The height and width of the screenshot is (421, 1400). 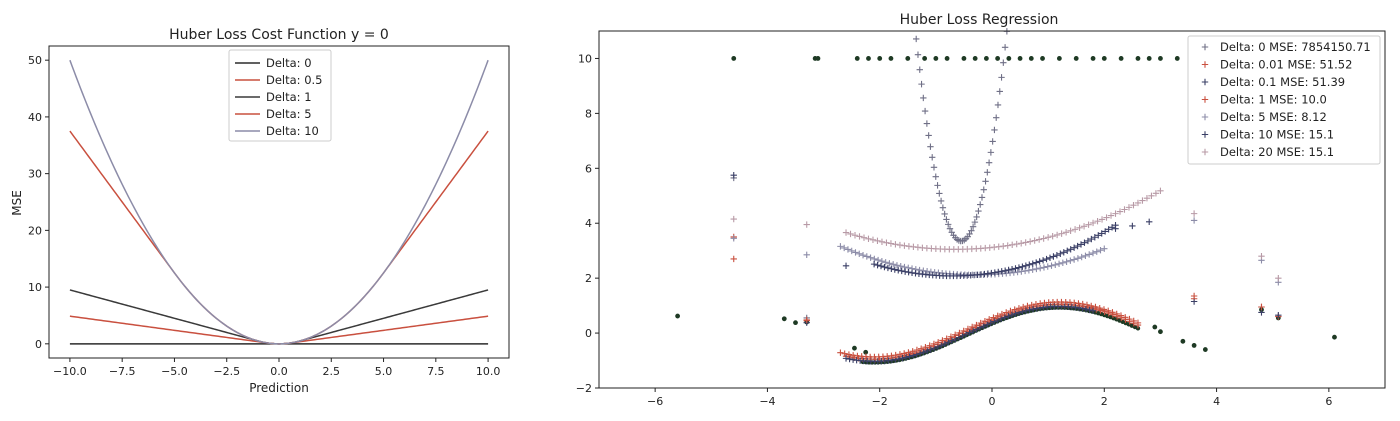 I want to click on chart1-y-ticks: 0 10 20 30 40 50, so click(x=38, y=202).